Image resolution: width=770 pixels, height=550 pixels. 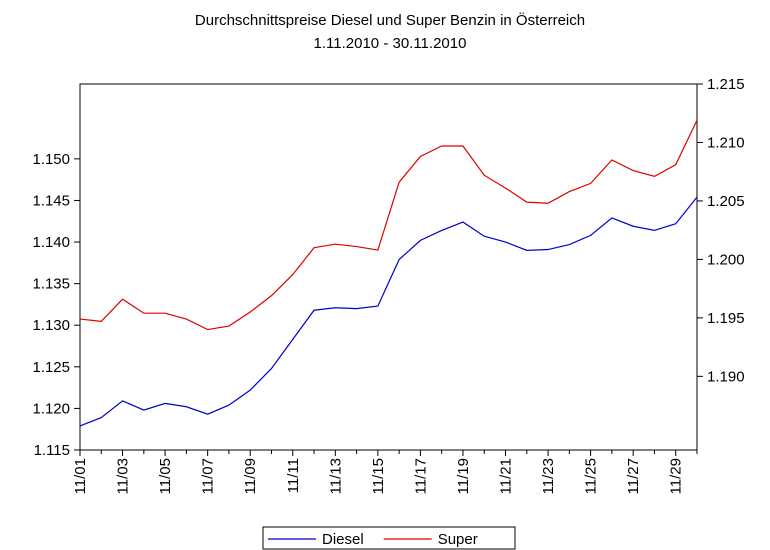 What do you see at coordinates (293, 475) in the screenshot?
I see `x-tick-label: 11/11` at bounding box center [293, 475].